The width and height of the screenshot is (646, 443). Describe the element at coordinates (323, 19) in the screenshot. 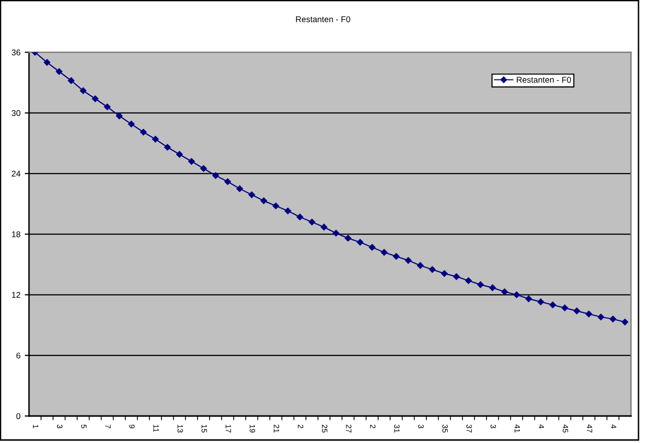

I see `chart-title: Restanten - F0` at that location.